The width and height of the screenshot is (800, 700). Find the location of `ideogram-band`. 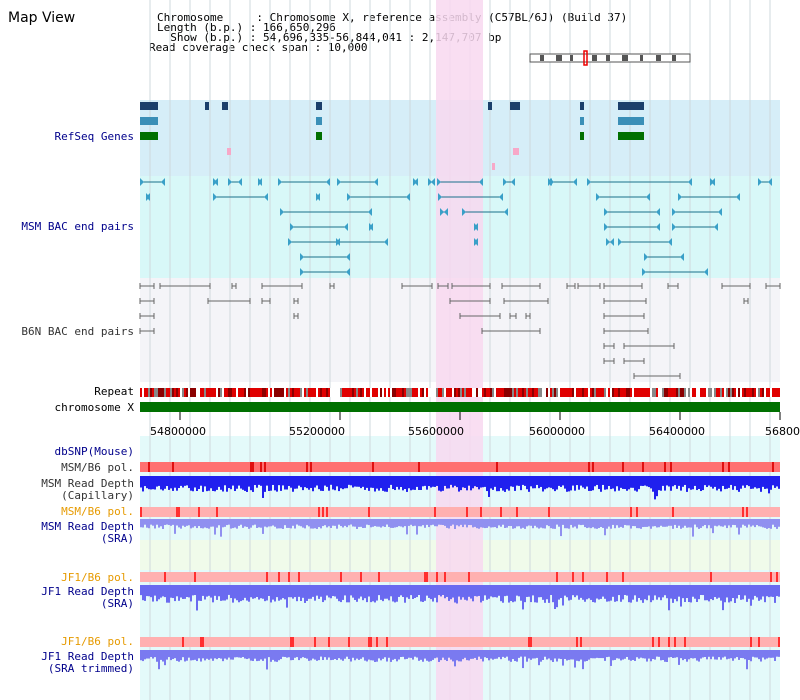

ideogram-band is located at coordinates (608, 58).